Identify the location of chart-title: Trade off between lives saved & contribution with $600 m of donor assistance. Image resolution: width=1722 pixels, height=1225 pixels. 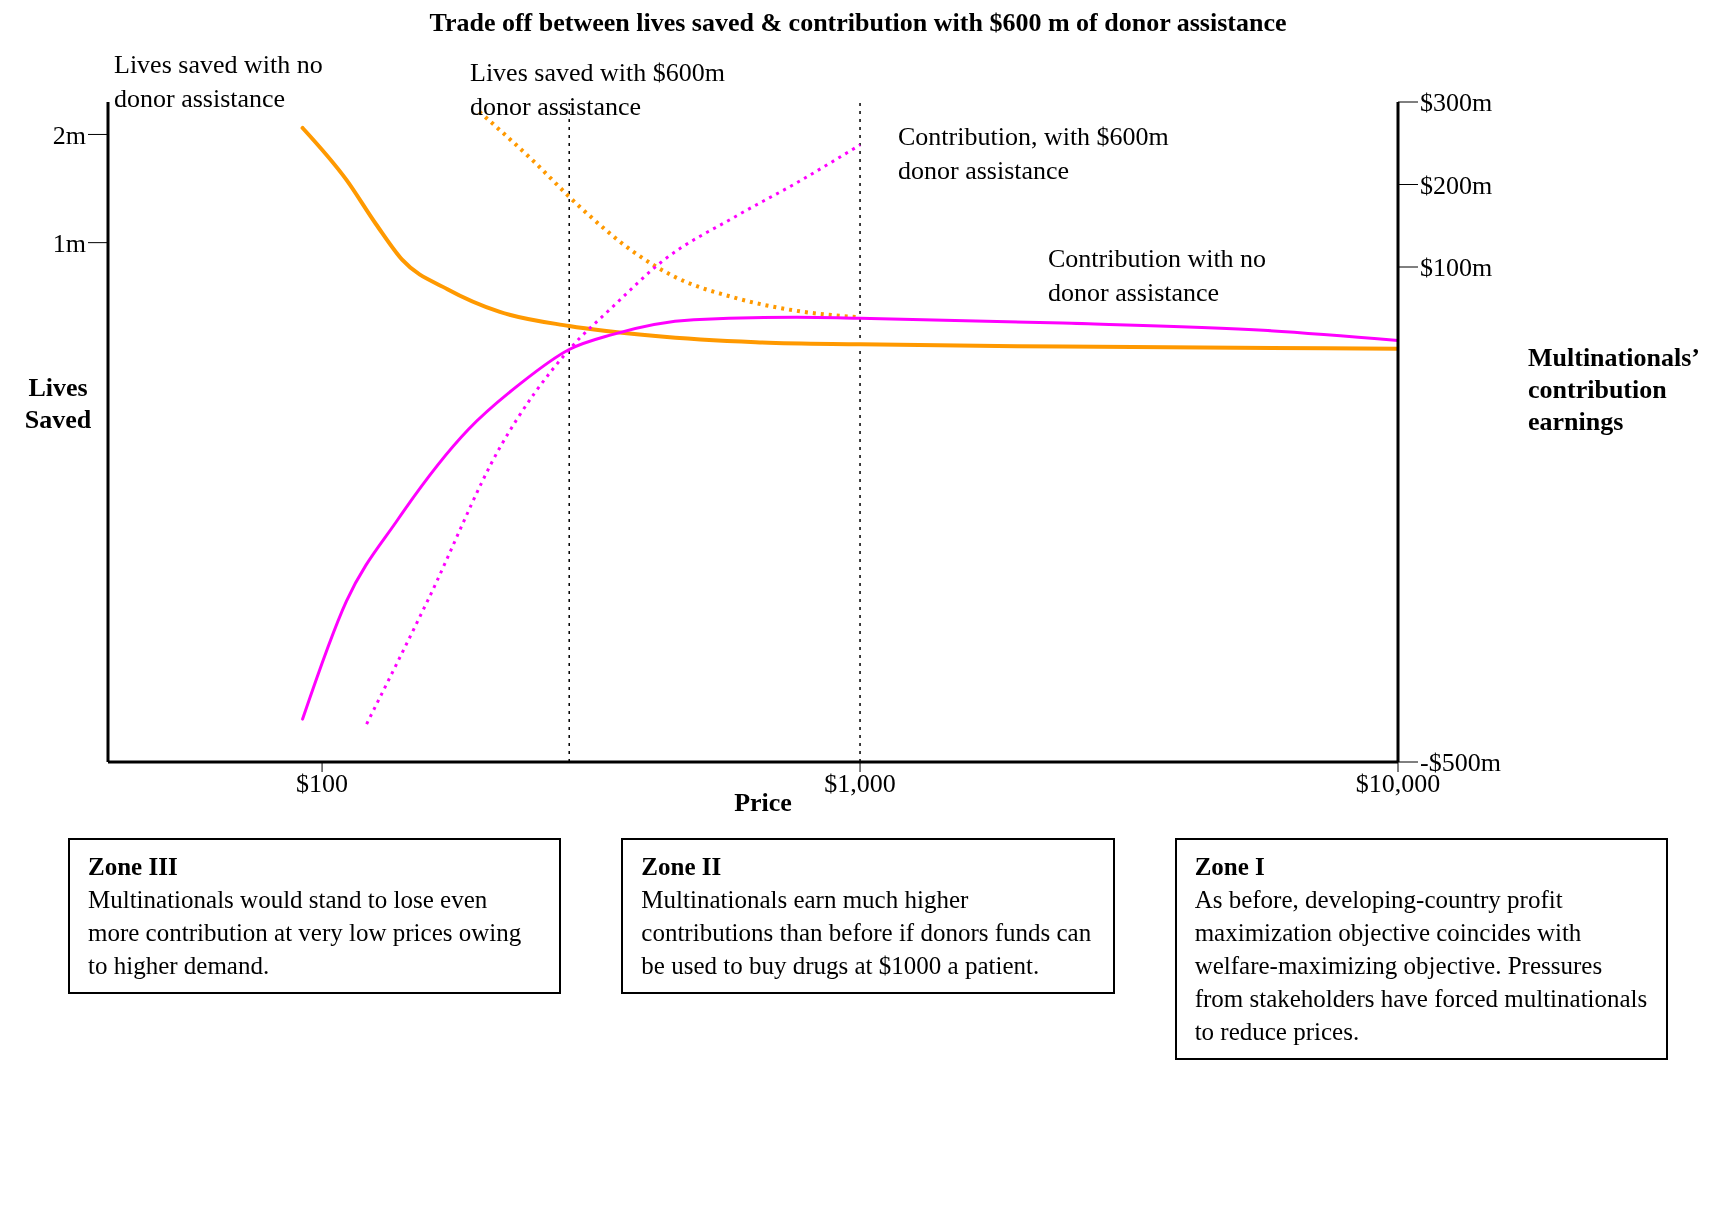
(858, 23).